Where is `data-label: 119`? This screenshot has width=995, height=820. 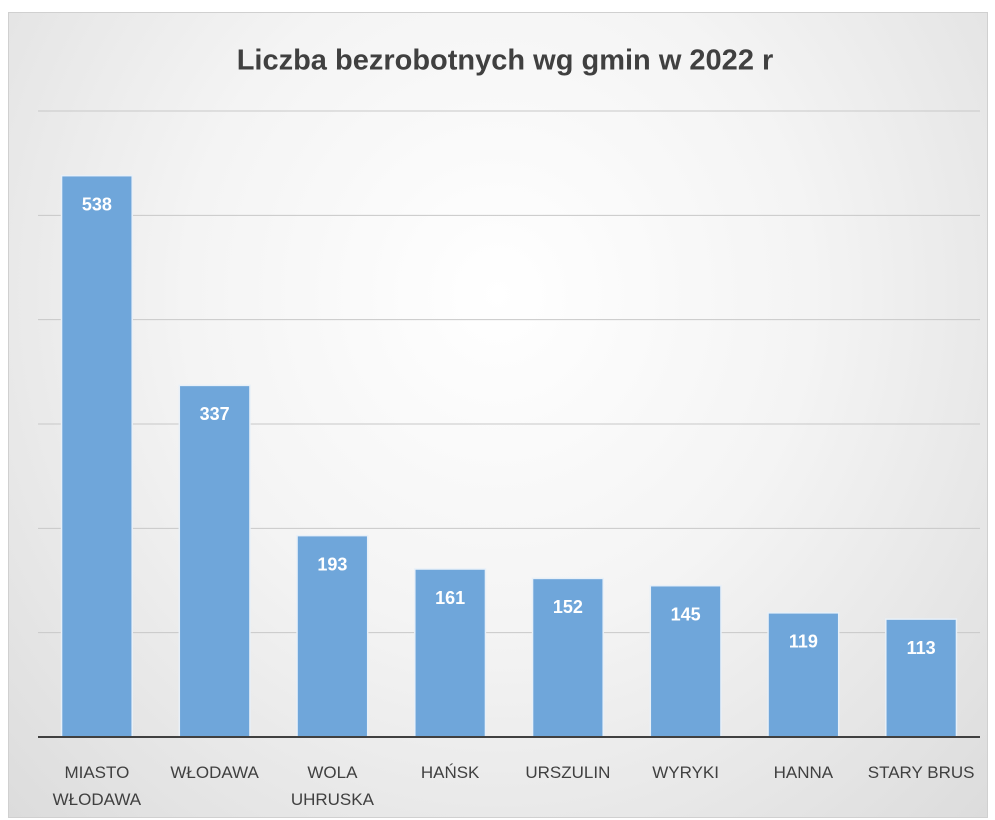 data-label: 119 is located at coordinates (803, 642).